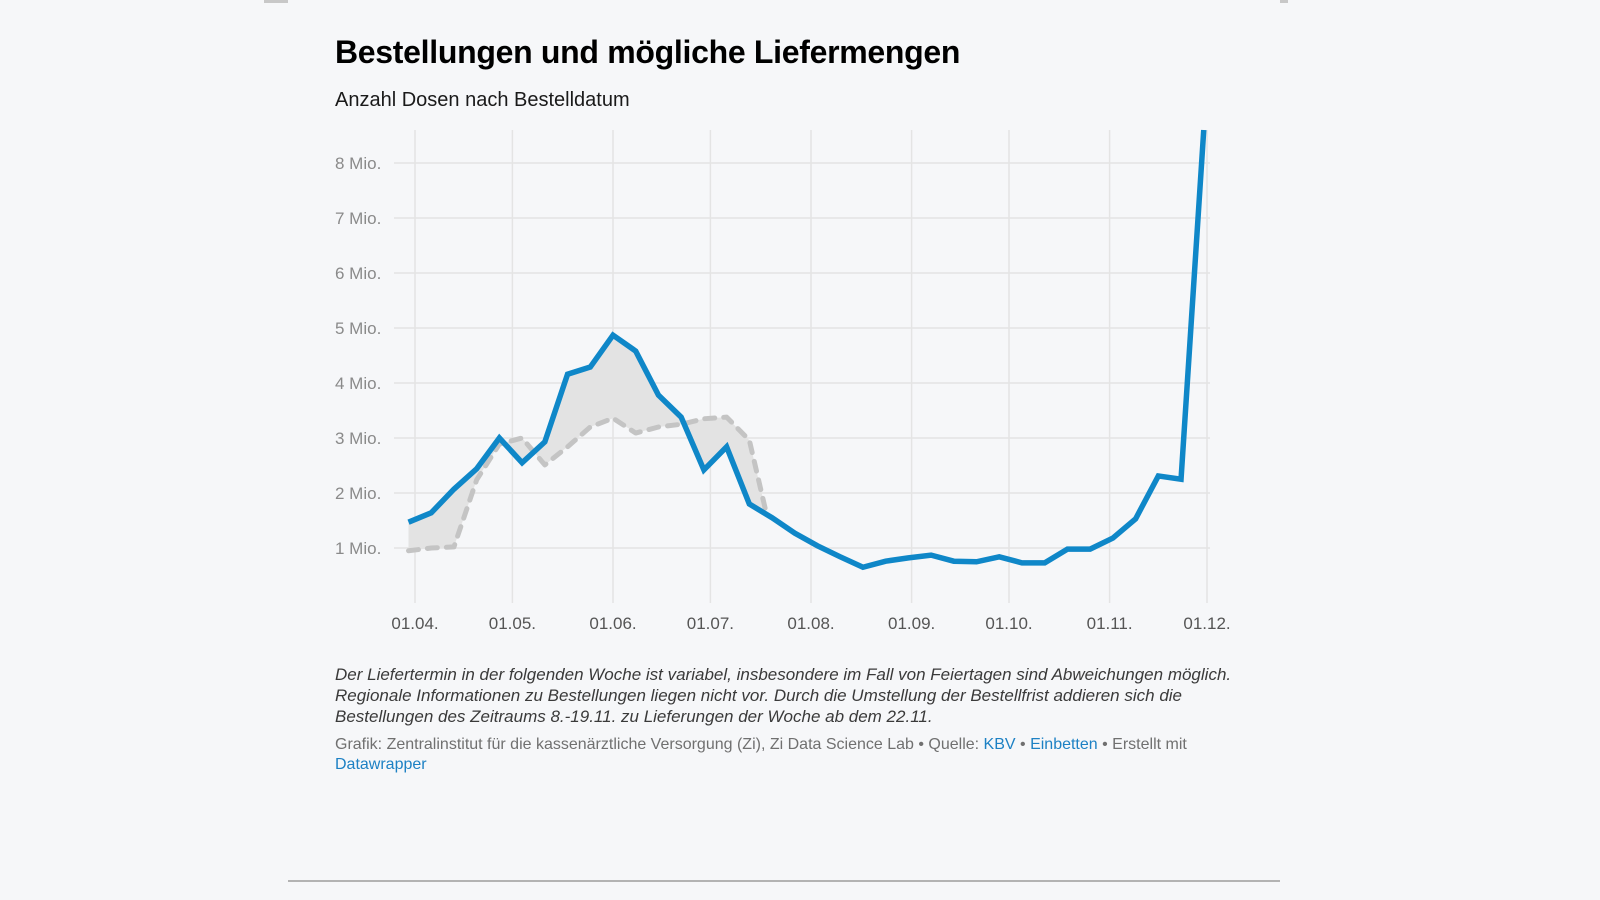 This screenshot has width=1600, height=900. I want to click on y-tick-label: 6 Mio., so click(358, 273).